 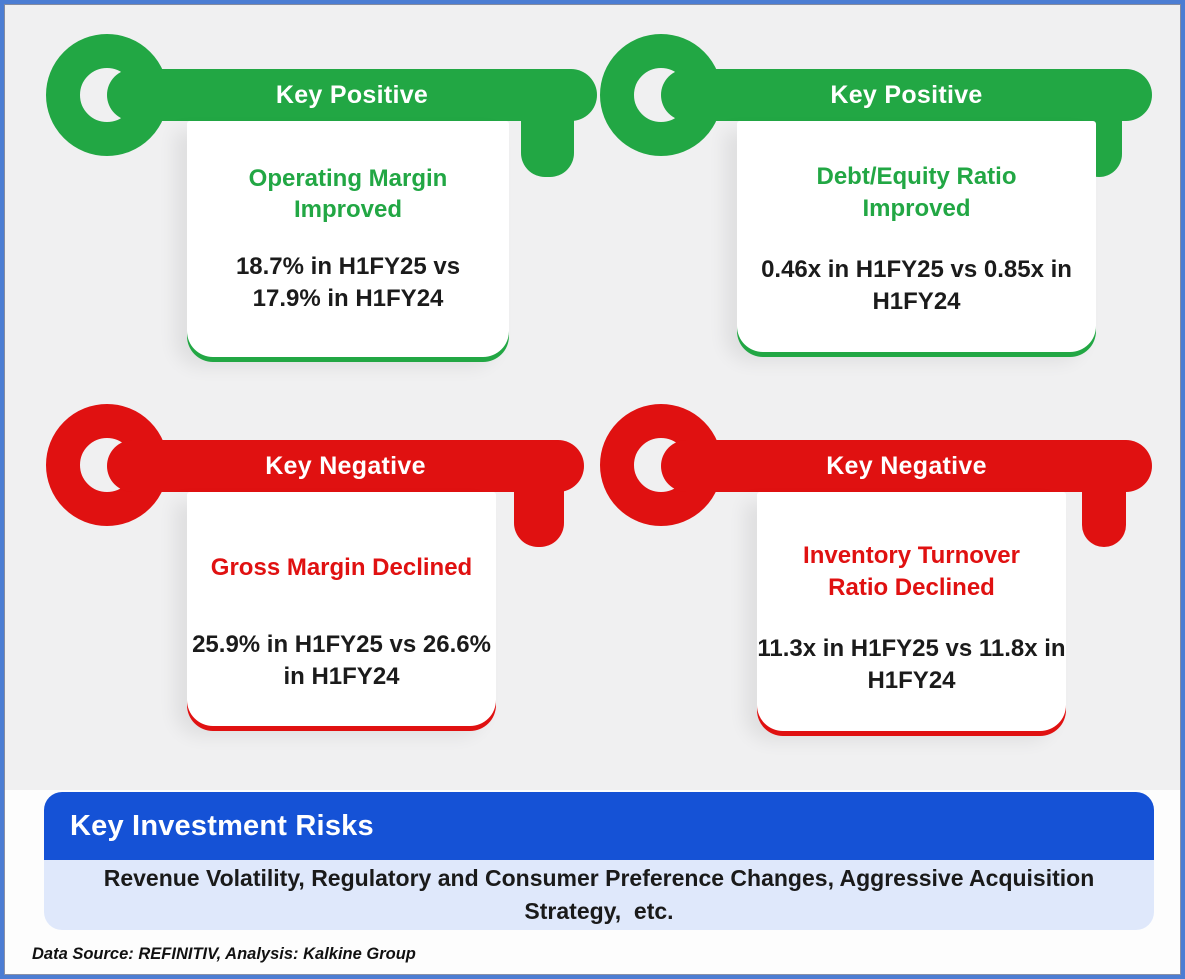 What do you see at coordinates (222, 825) in the screenshot?
I see `risks-title: Key Investment Risks` at bounding box center [222, 825].